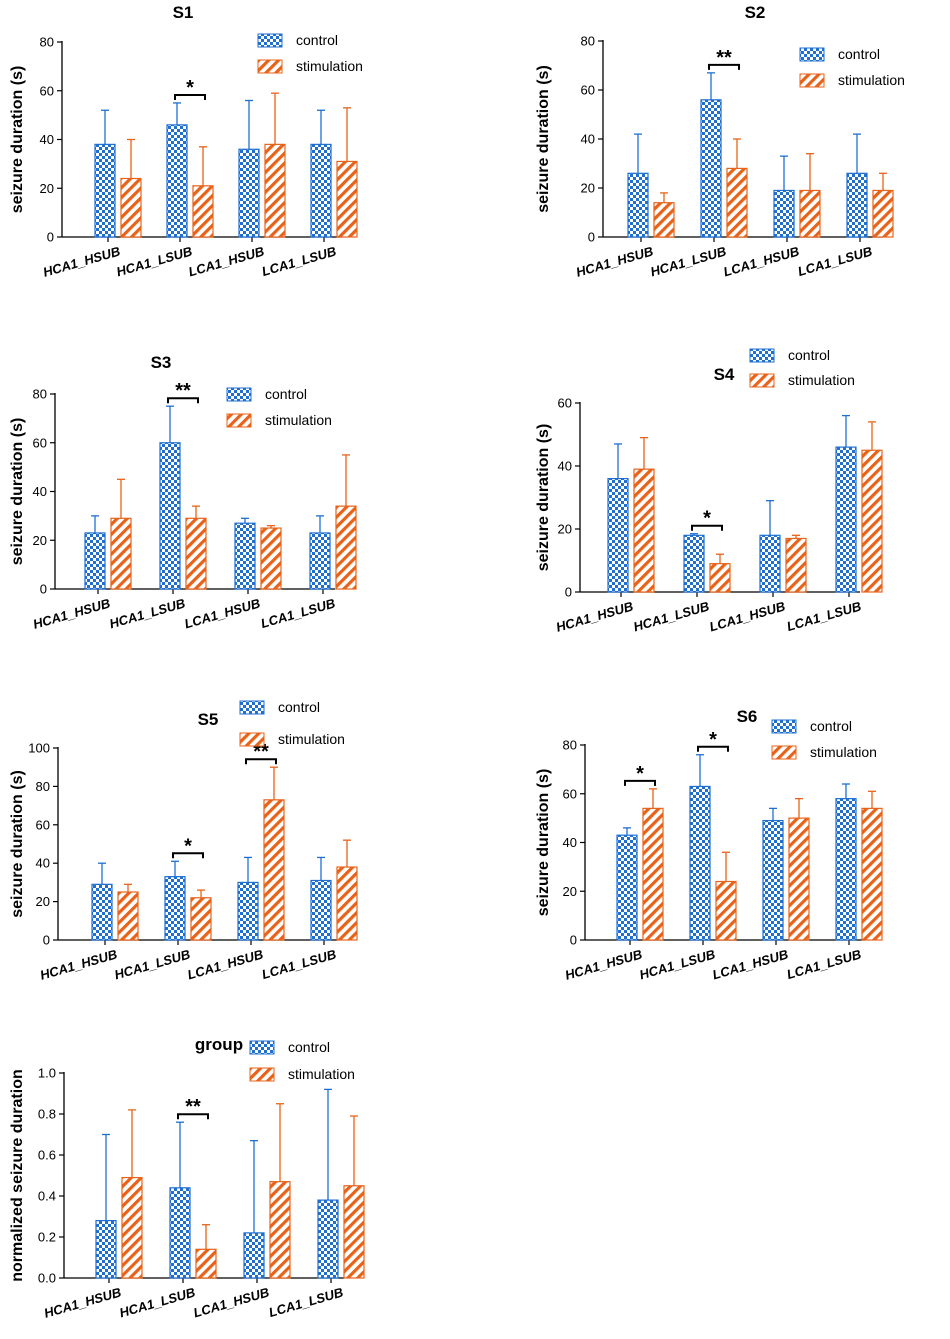 The height and width of the screenshot is (1339, 950). I want to click on chart-title: S2, so click(755, 12).